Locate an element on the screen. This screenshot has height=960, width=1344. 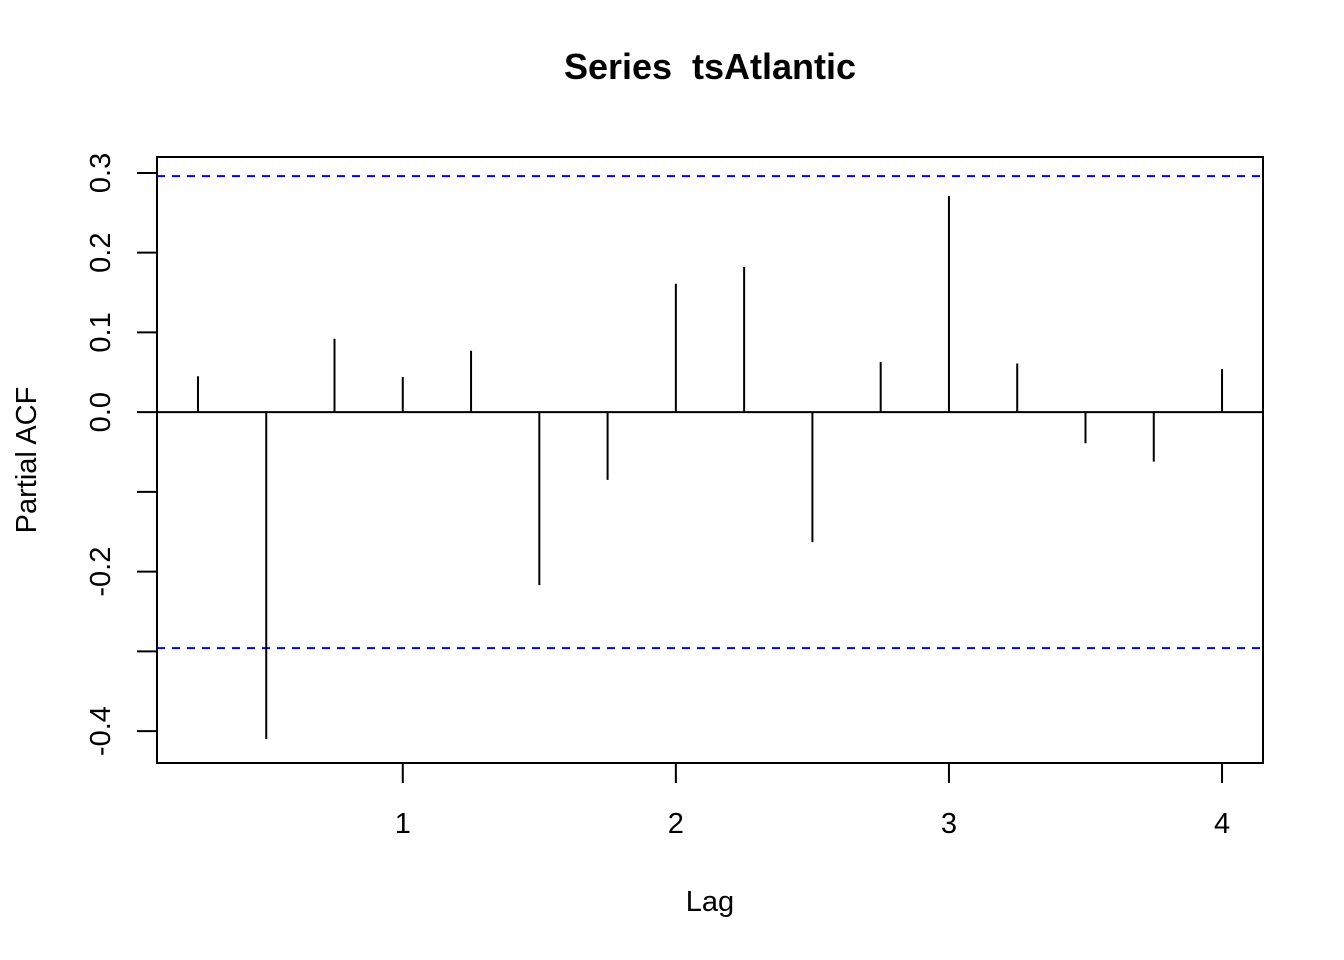
y-tick-label: -0.4 is located at coordinates (101, 731).